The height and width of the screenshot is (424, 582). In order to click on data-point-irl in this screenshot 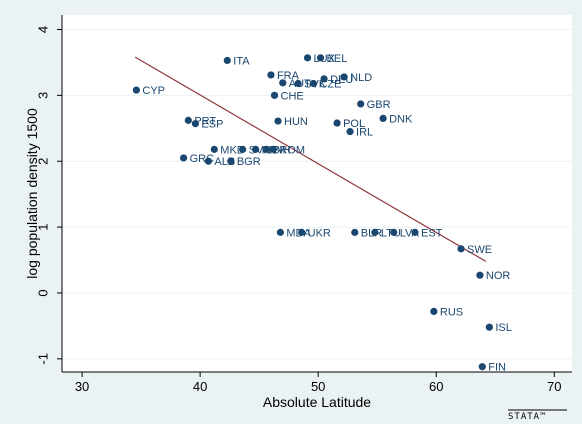, I will do `click(350, 131)`.